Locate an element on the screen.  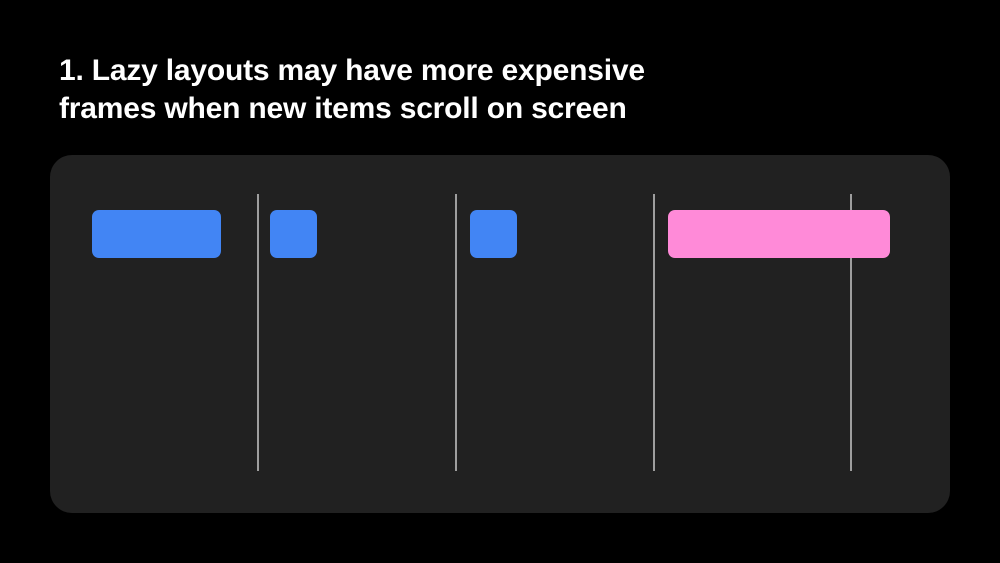
frame-work-bar-expensive is located at coordinates (779, 234).